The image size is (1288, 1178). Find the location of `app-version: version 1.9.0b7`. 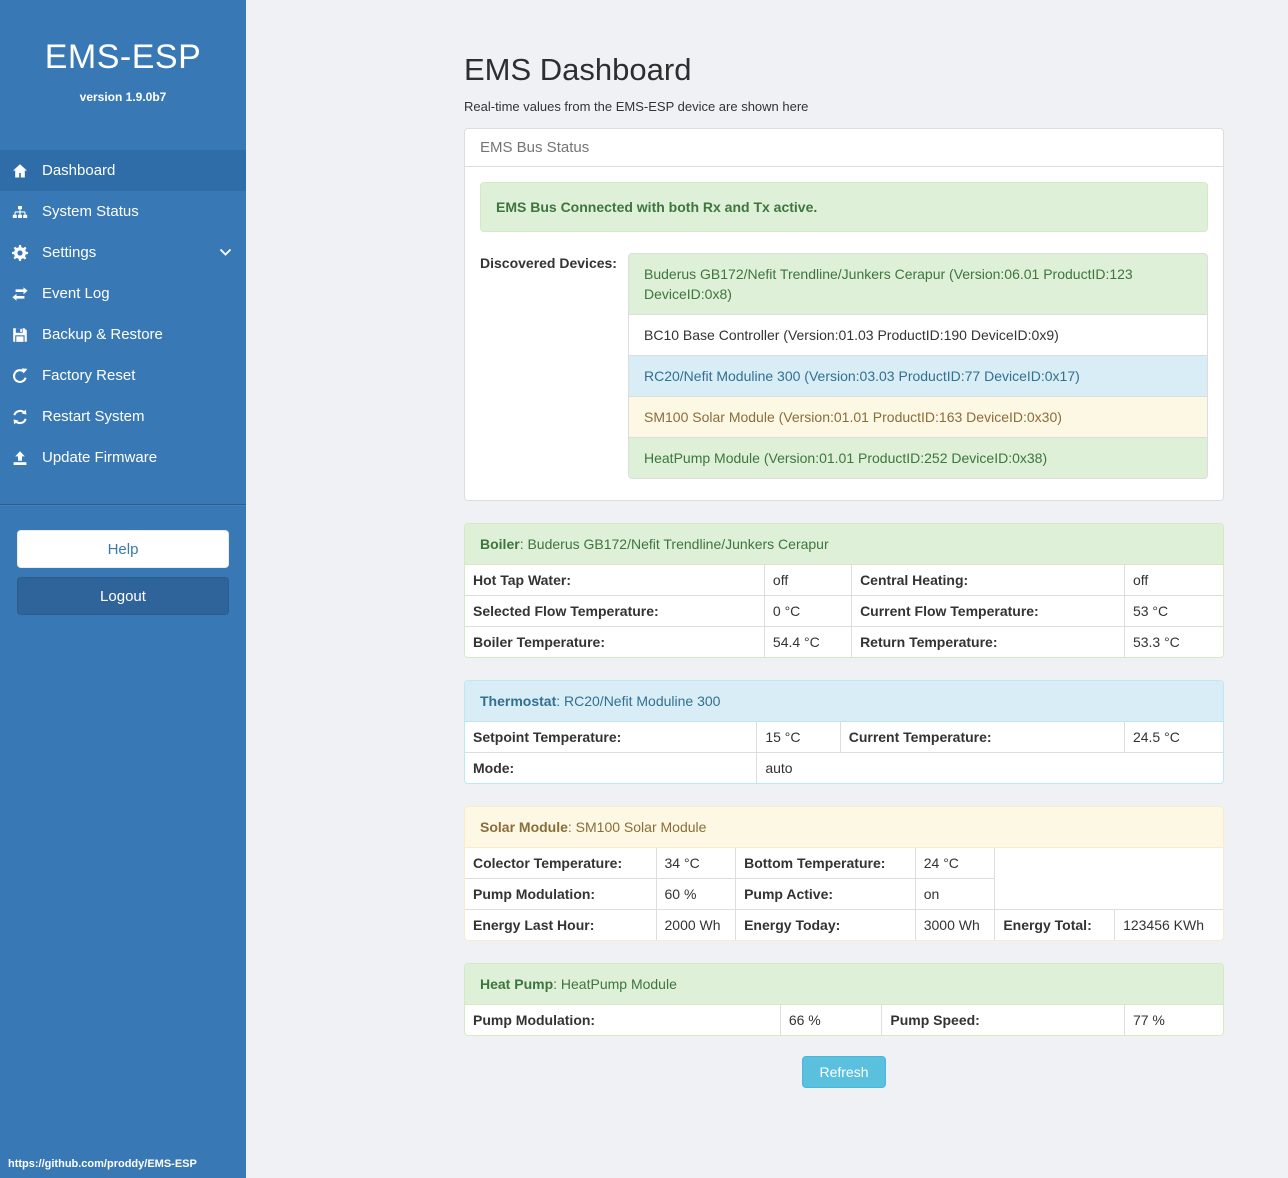

app-version: version 1.9.0b7 is located at coordinates (123, 97).